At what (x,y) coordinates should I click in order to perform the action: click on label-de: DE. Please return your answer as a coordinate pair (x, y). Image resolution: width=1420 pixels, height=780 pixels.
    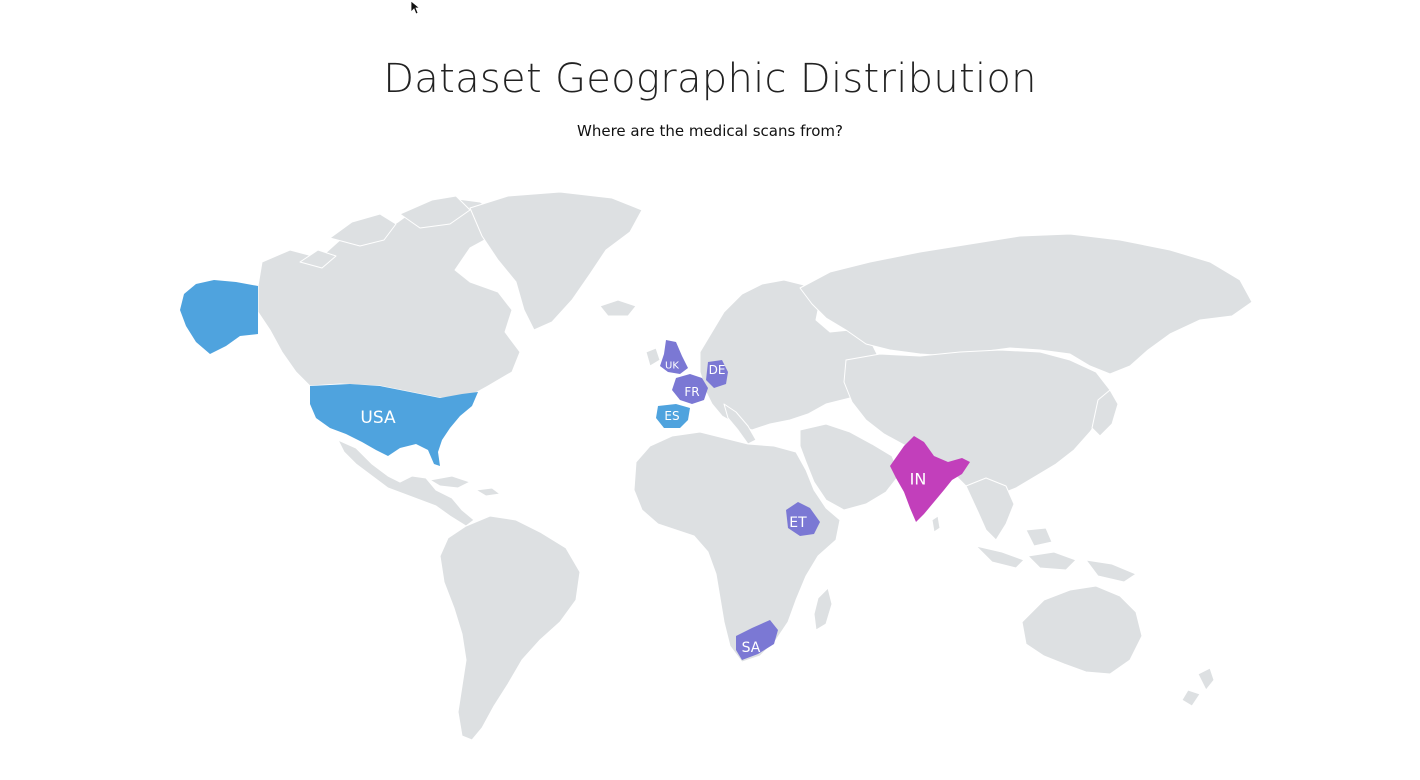
    Looking at the image, I should click on (717, 370).